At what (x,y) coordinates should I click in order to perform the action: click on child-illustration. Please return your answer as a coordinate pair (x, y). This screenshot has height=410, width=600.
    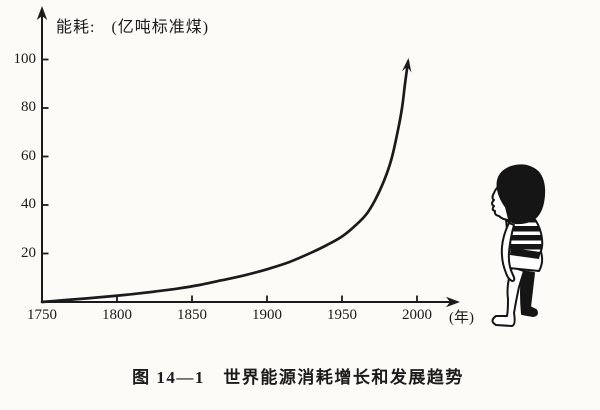
    Looking at the image, I should click on (518, 245).